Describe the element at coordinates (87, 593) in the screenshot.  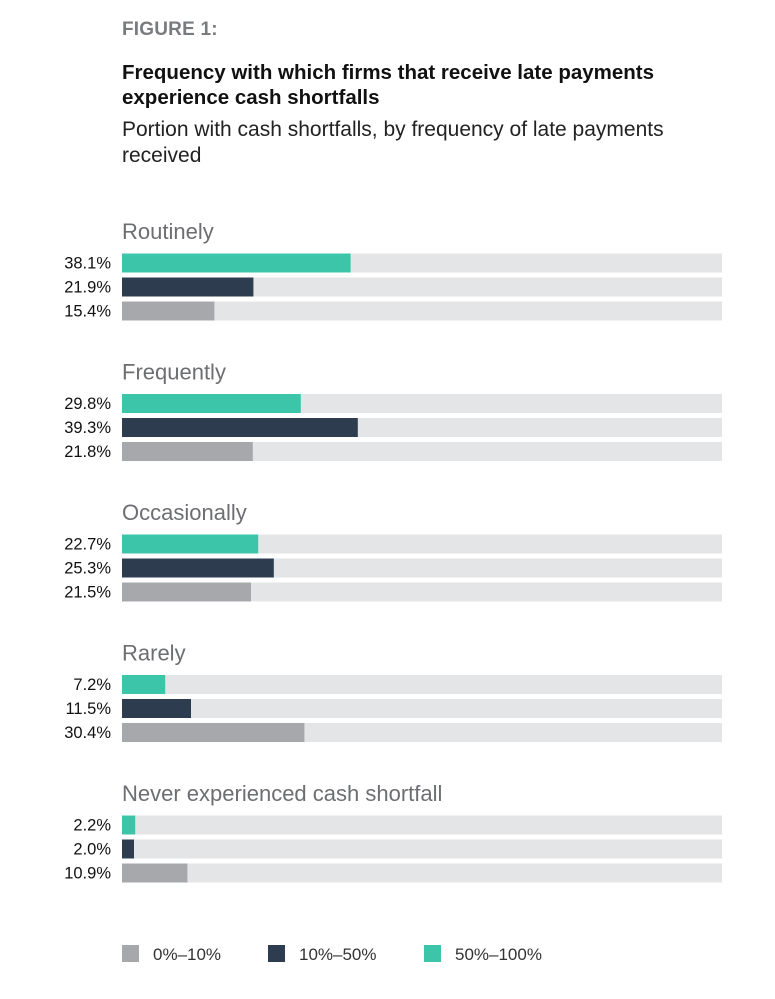
I see `value-label: 21.5%` at that location.